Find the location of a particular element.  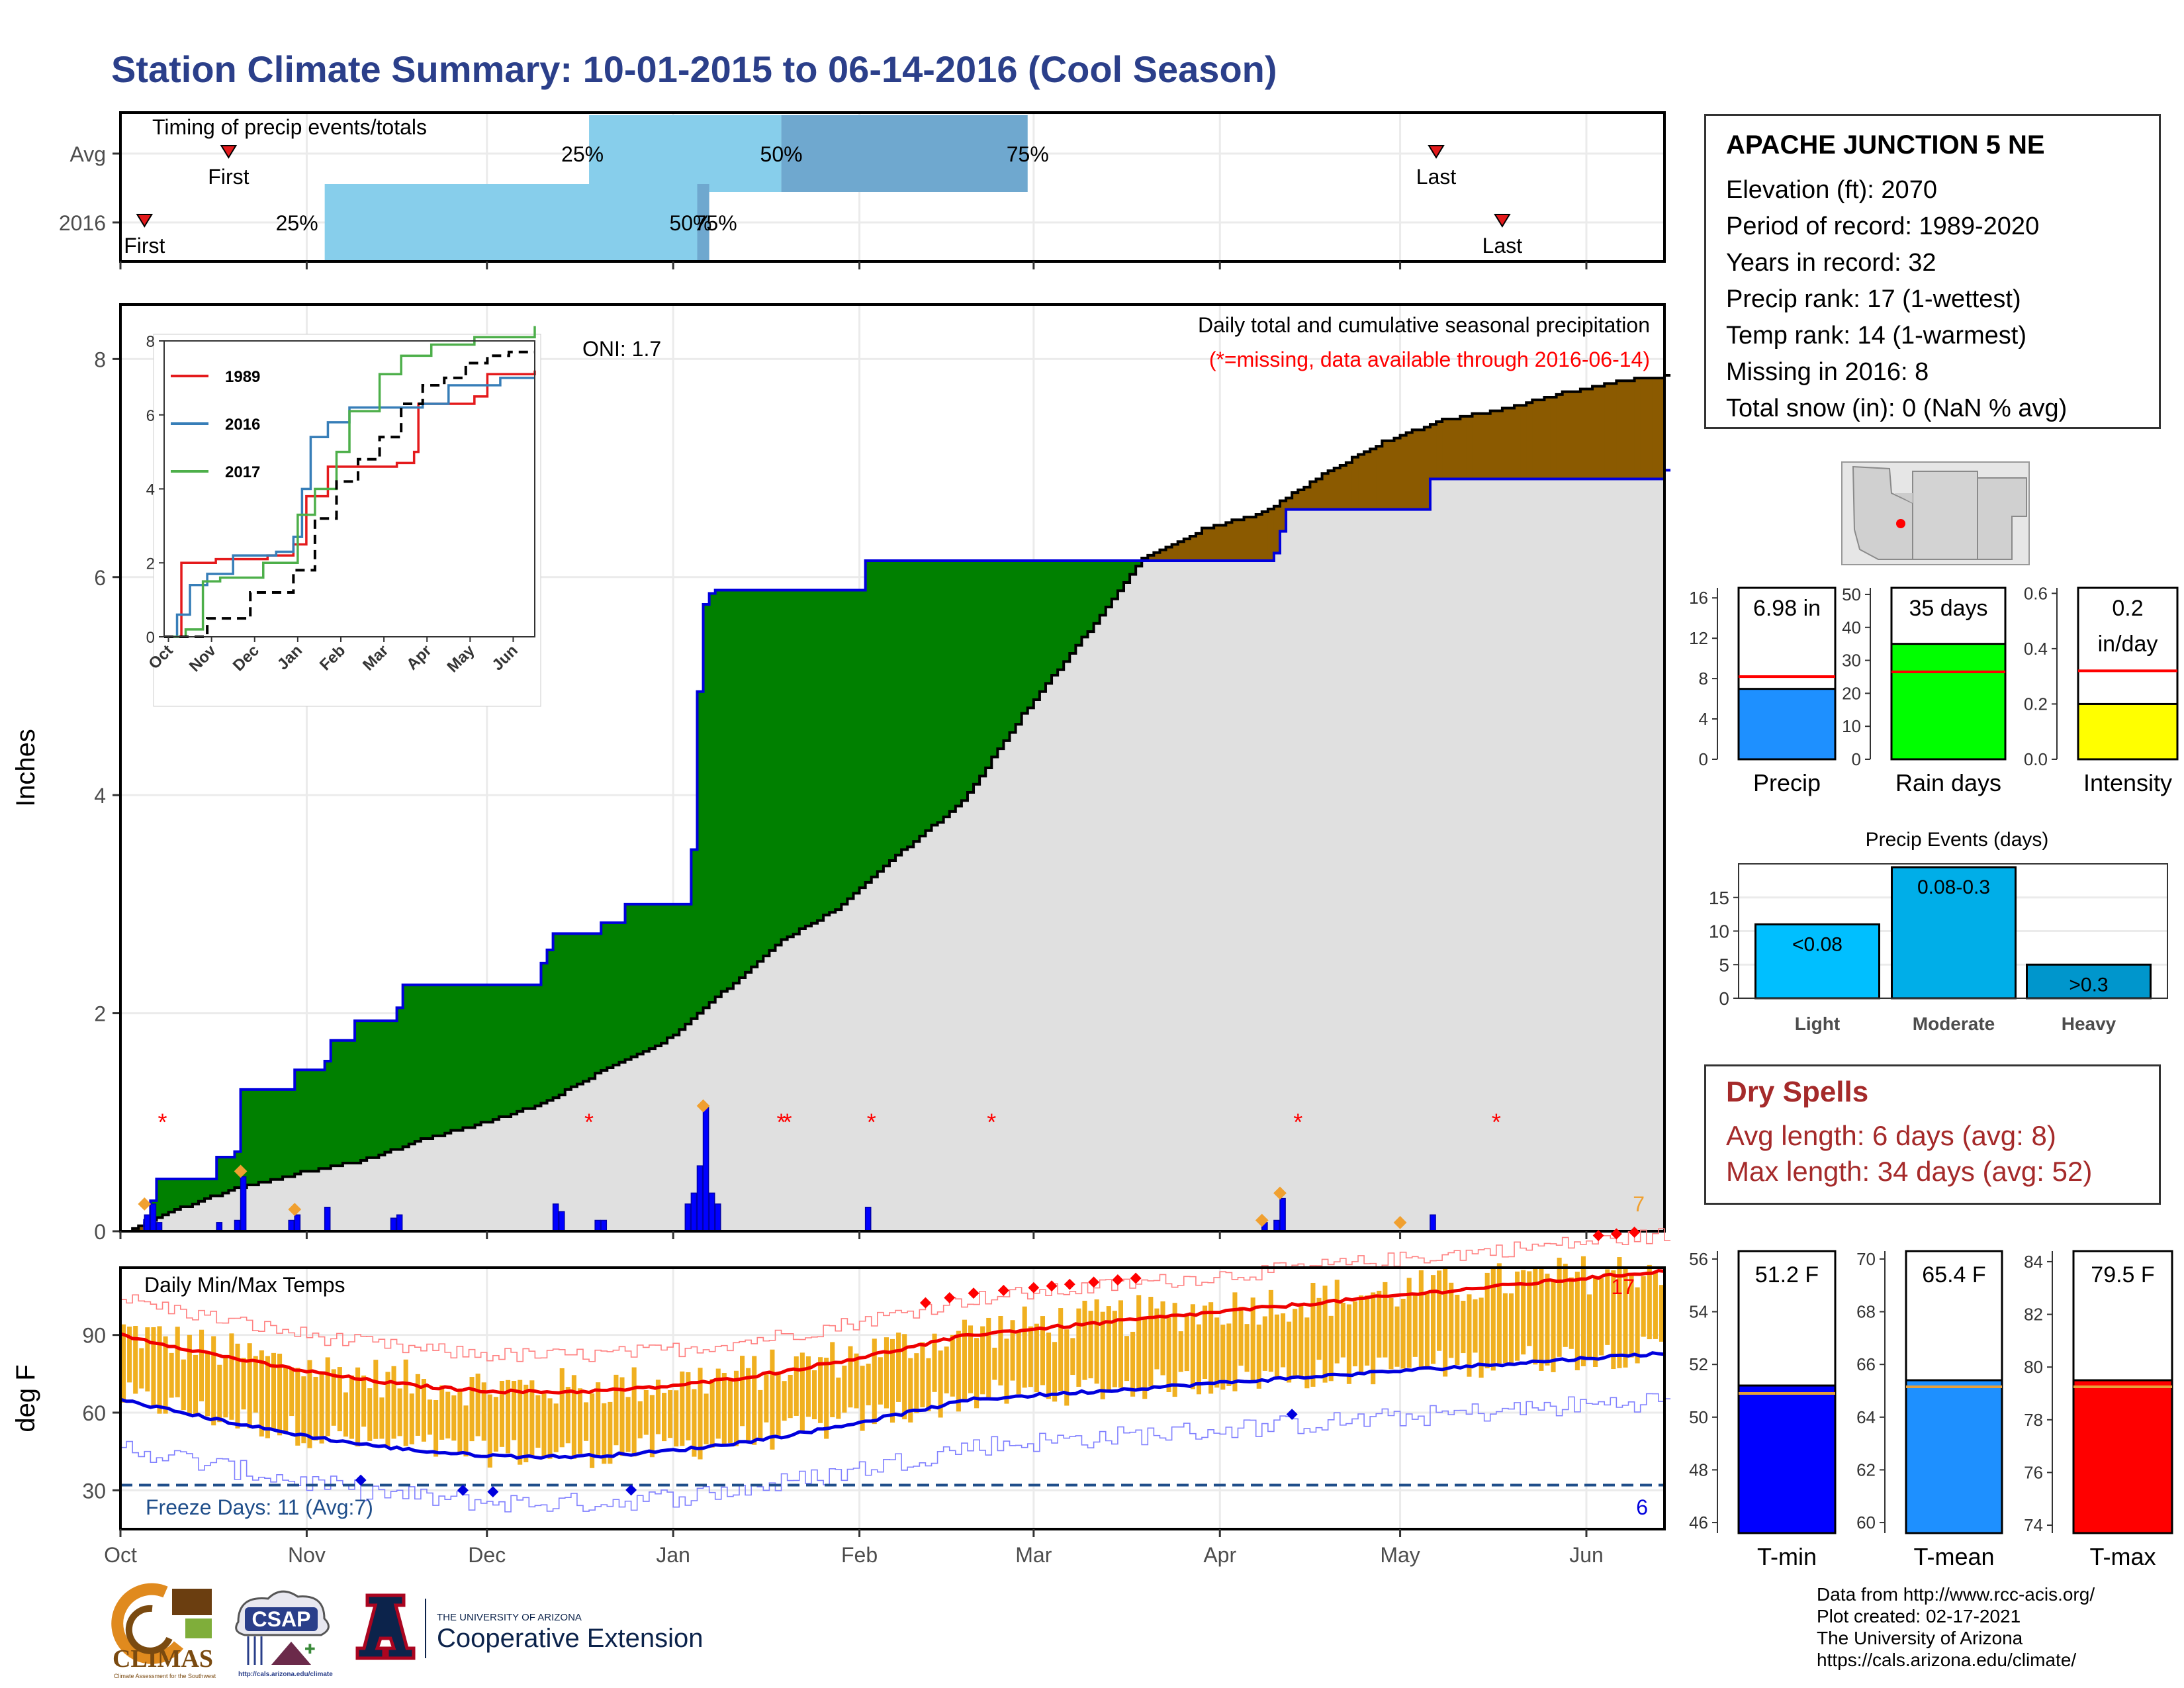

gauge-label: T-mean is located at coordinates (1954, 1556).